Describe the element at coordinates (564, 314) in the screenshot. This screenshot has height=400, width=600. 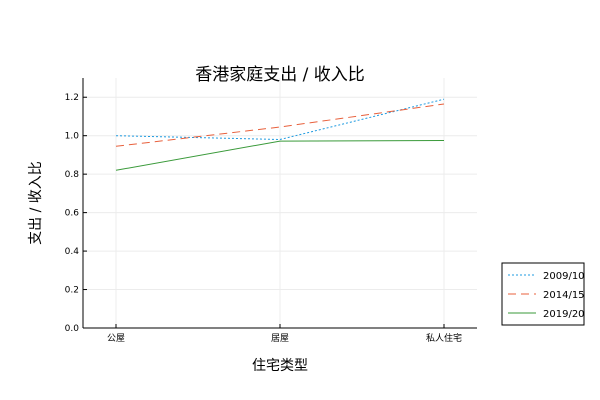
I see `legend-label: 2019/20` at that location.